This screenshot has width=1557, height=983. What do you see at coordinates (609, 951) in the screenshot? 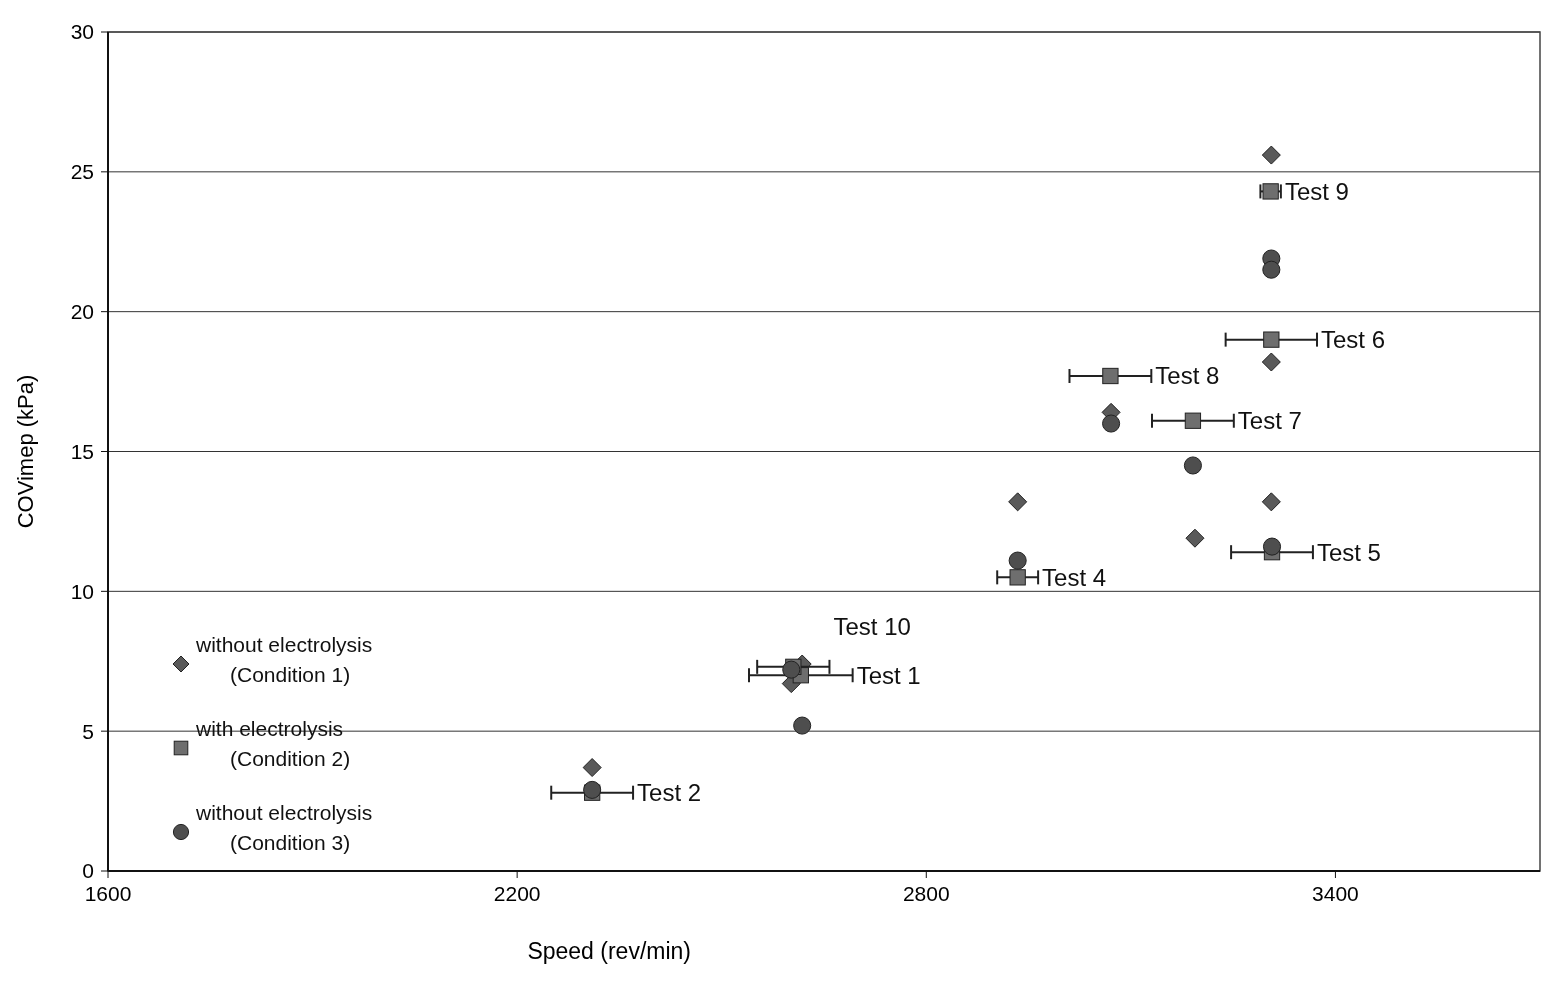
I see `x-axis-title: Speed (rev/min)` at bounding box center [609, 951].